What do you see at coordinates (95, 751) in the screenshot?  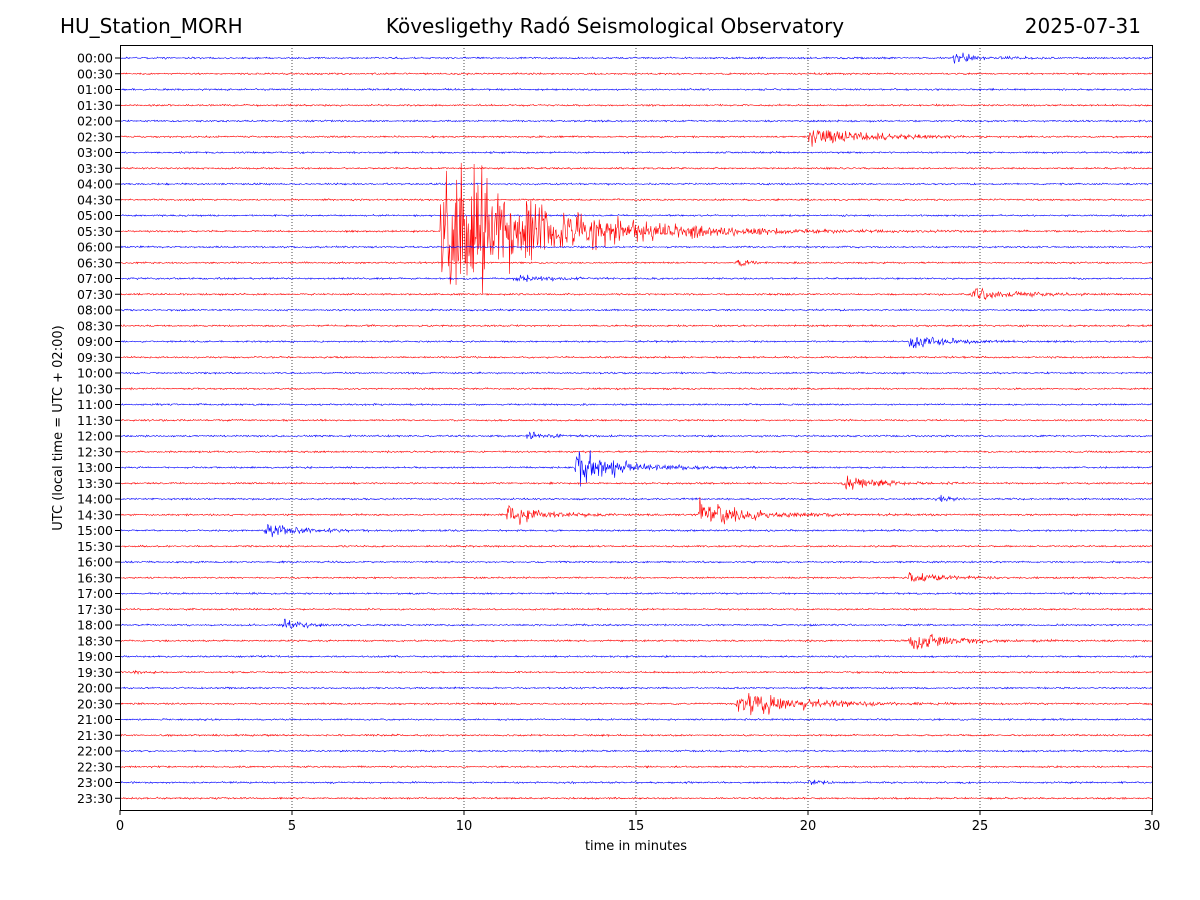 I see `y-tick-label: 22:00` at bounding box center [95, 751].